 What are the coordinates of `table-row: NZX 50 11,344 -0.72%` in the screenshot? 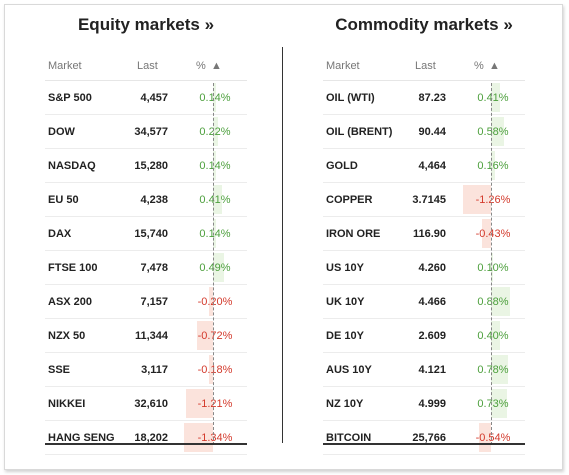 It's located at (146, 336).